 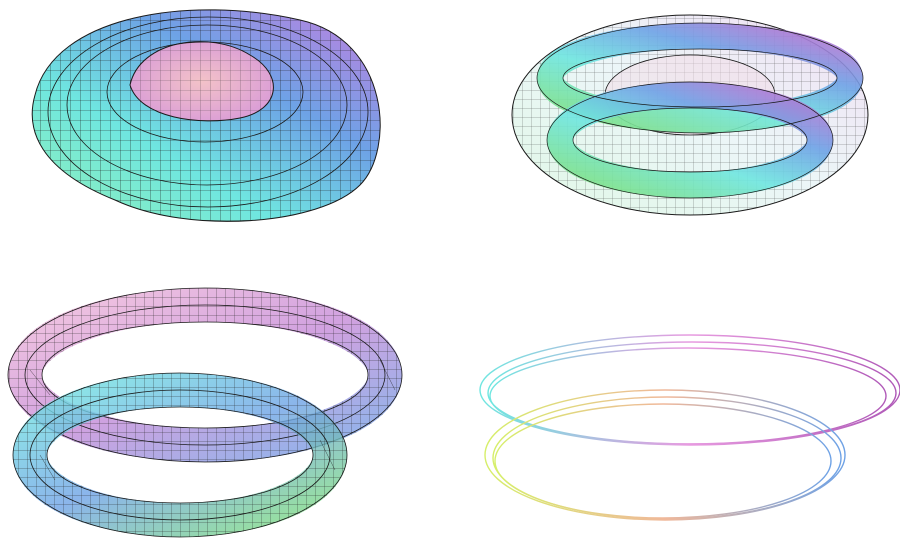 I want to click on panel-torus-solid, so click(x=206, y=115).